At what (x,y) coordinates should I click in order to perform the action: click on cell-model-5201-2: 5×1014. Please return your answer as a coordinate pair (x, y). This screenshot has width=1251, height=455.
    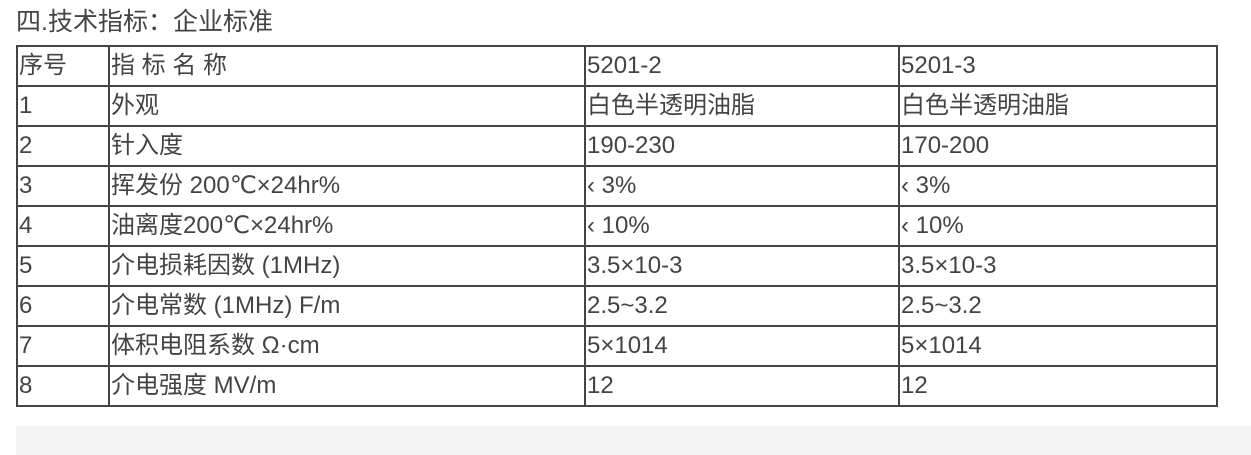
    Looking at the image, I should click on (742, 346).